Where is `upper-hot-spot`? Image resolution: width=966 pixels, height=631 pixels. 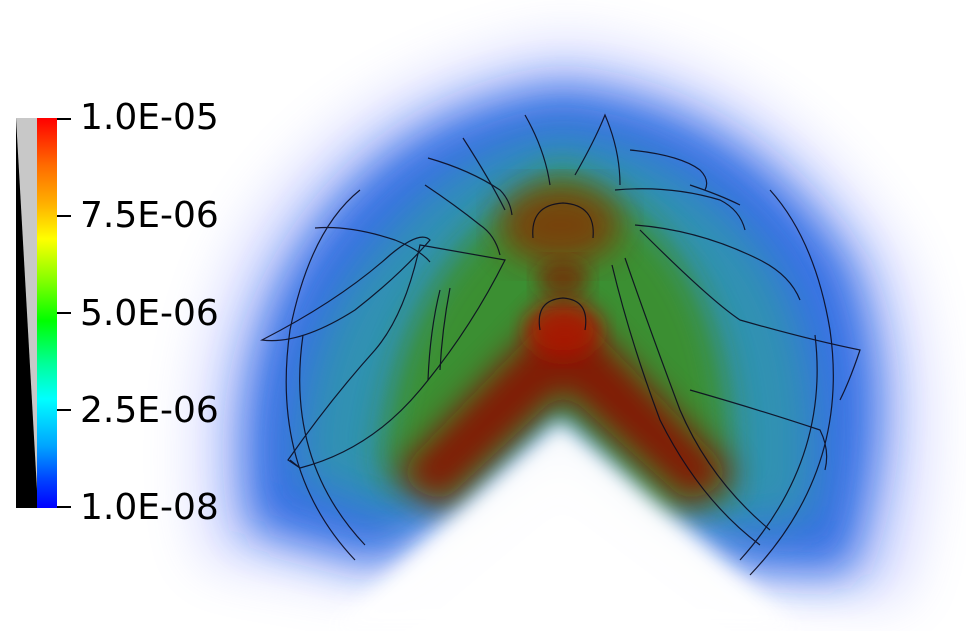 upper-hot-spot is located at coordinates (560, 225).